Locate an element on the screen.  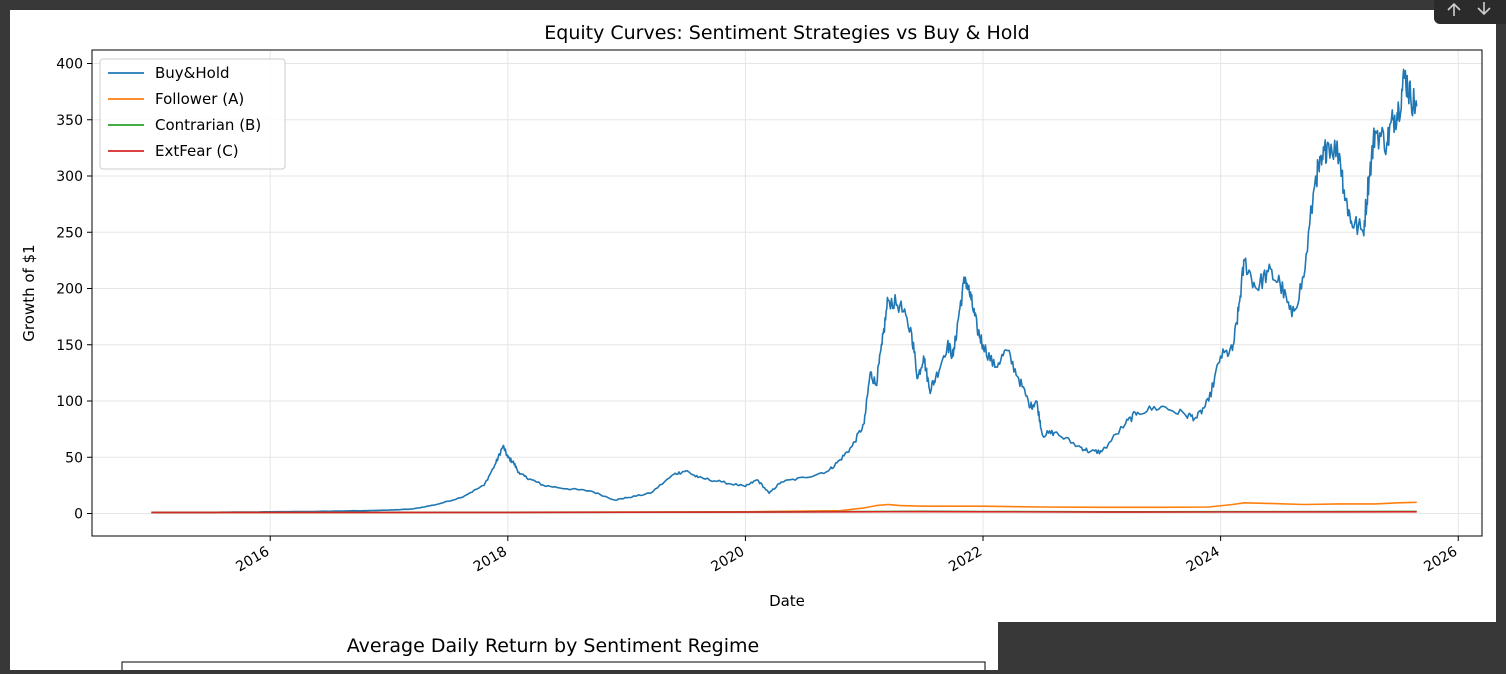
output-dark-panel is located at coordinates (1252, 646).